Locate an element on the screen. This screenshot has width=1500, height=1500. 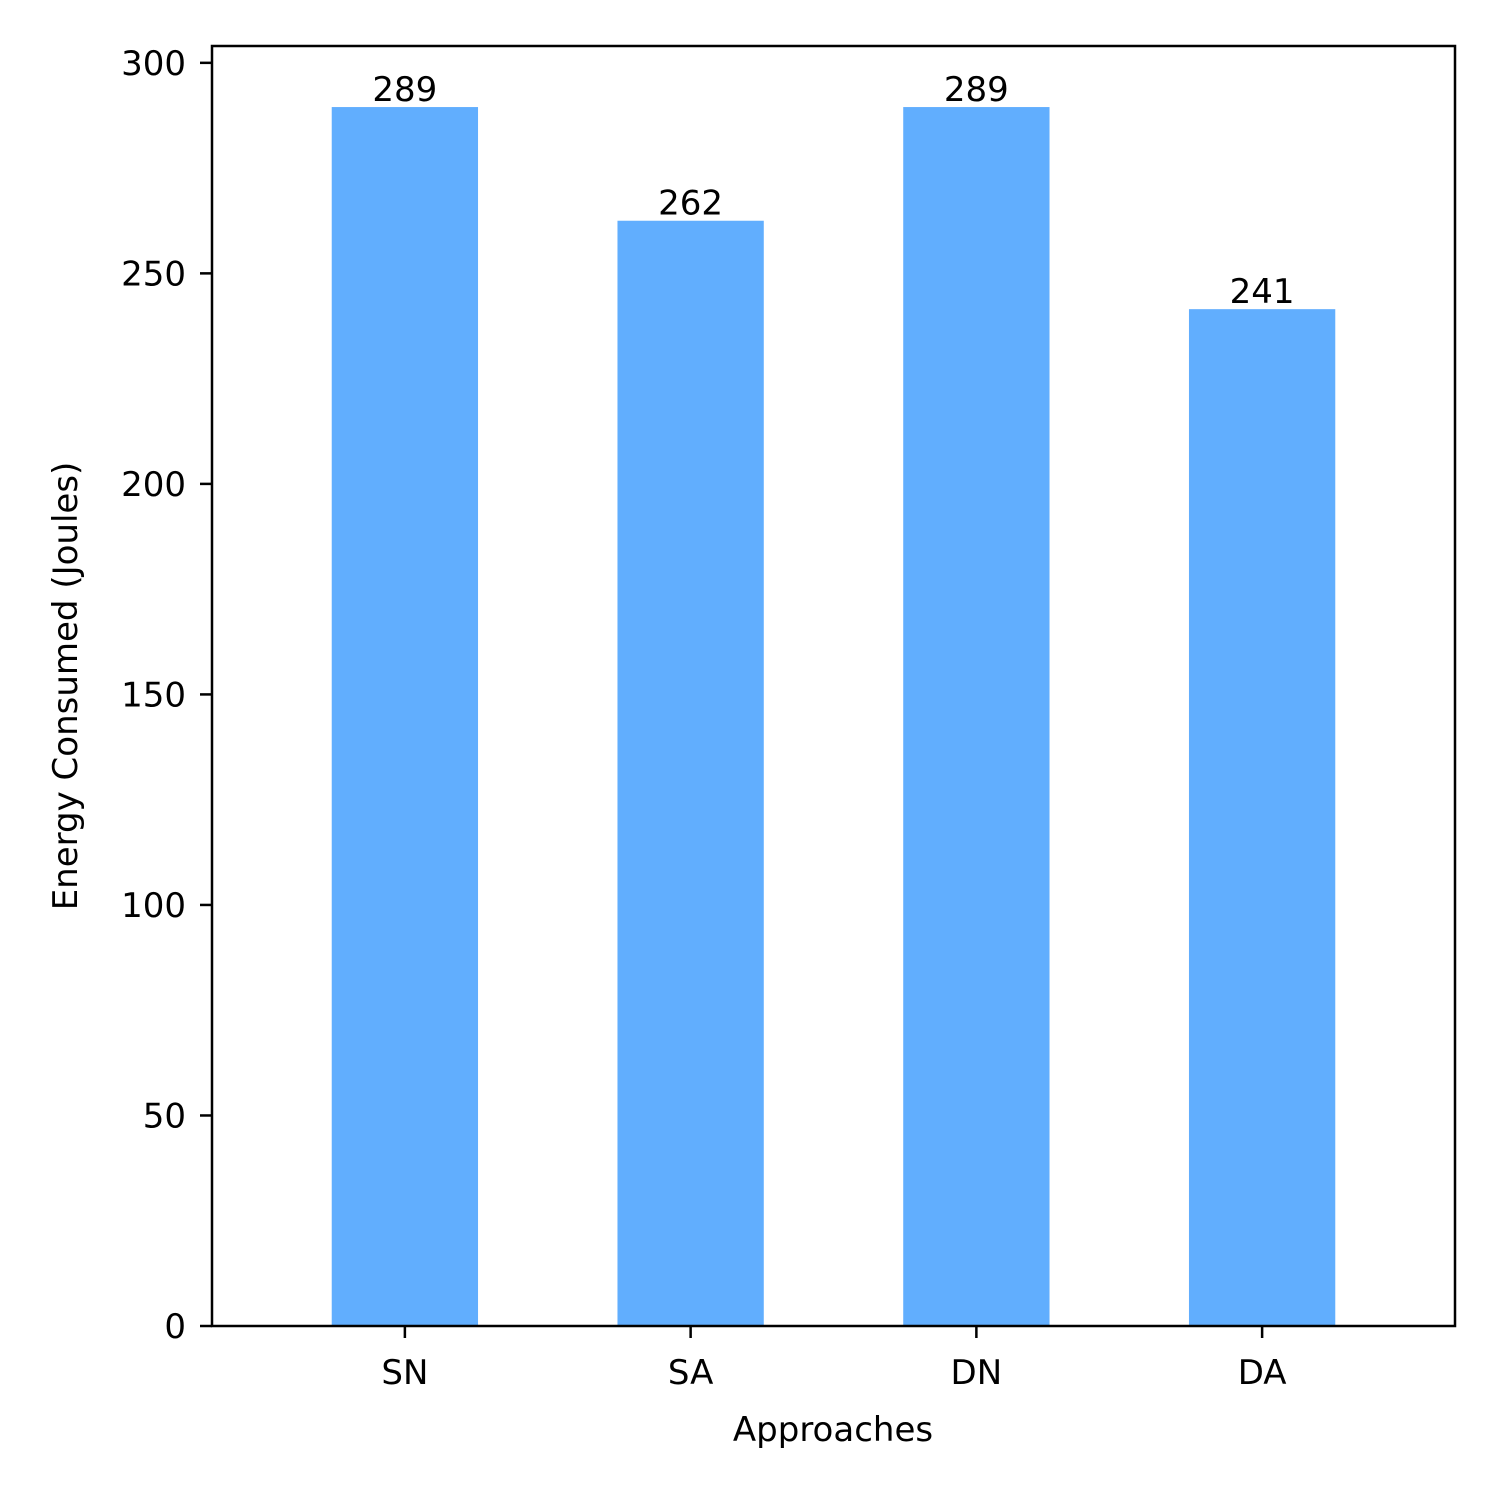
bar-sa is located at coordinates (690, 773).